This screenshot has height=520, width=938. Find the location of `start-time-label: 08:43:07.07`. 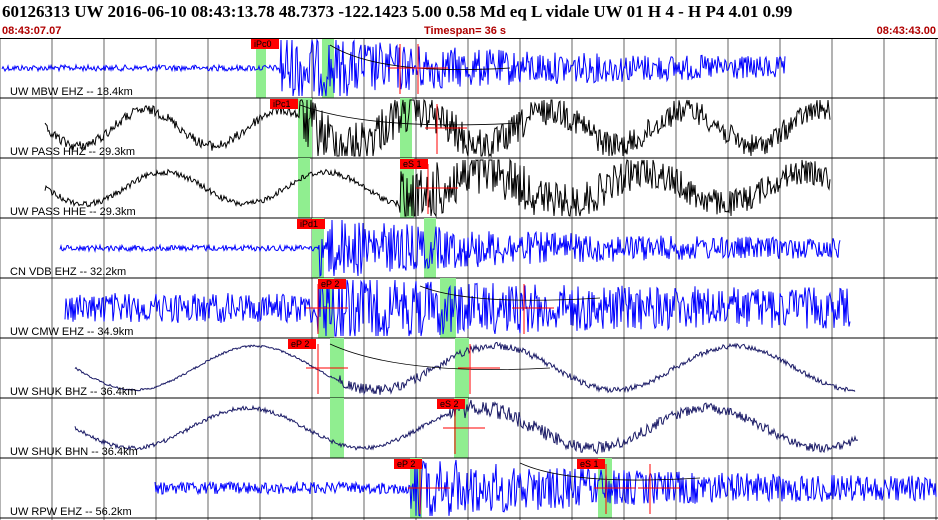

start-time-label: 08:43:07.07 is located at coordinates (32, 31).